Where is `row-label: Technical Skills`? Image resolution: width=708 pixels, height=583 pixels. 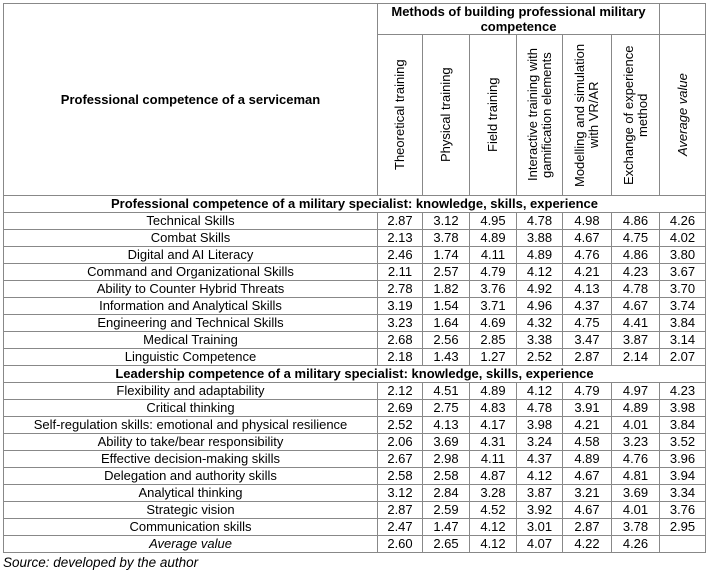 row-label: Technical Skills is located at coordinates (190, 221).